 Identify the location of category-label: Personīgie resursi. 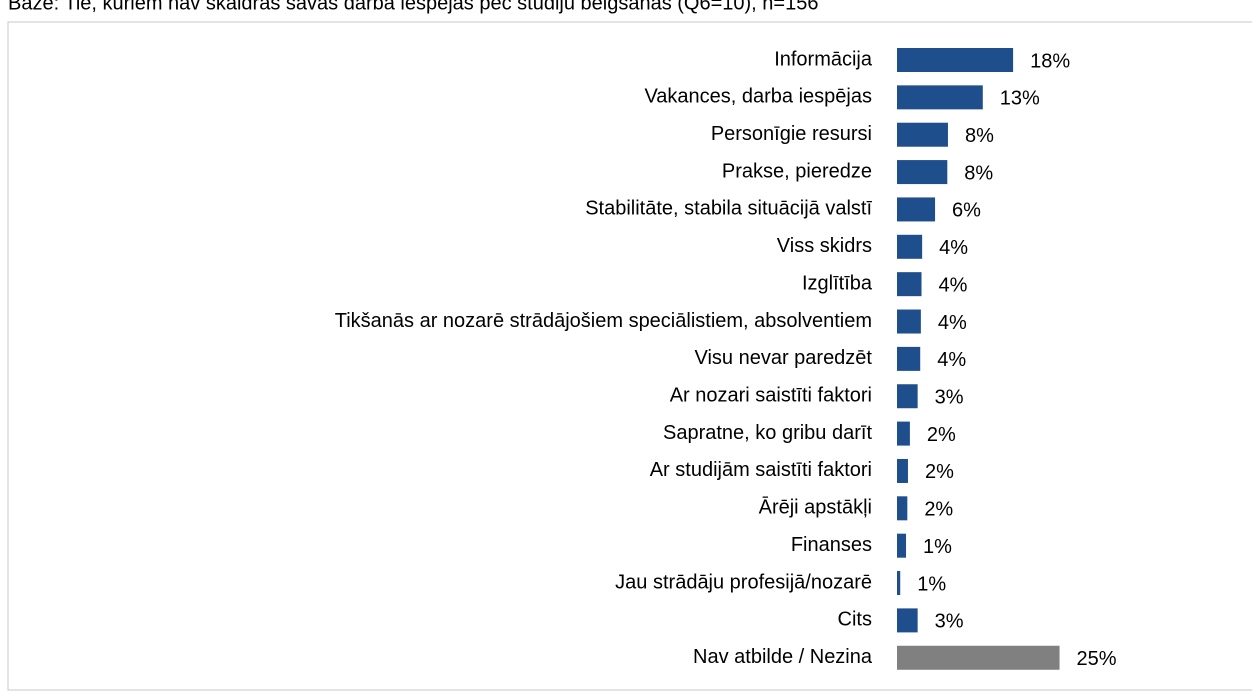
(791, 134).